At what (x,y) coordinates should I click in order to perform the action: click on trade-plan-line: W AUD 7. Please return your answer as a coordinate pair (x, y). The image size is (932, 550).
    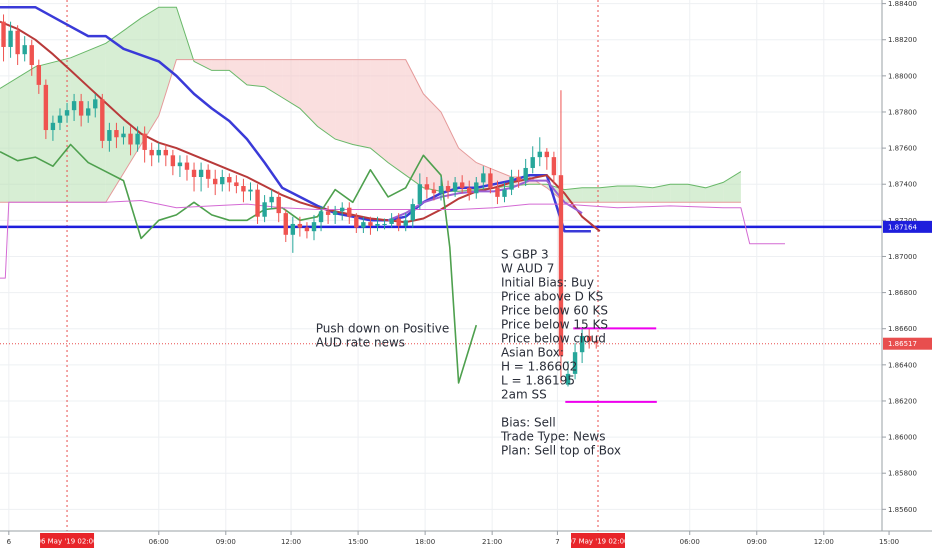
    Looking at the image, I should click on (527, 268).